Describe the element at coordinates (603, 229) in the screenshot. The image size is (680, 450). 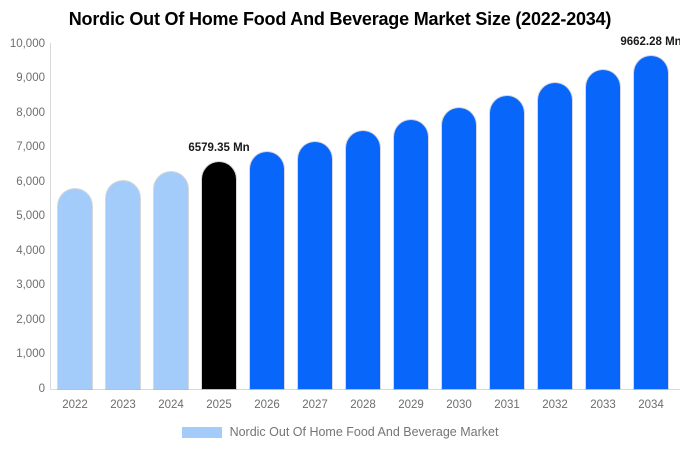
I see `bar-2033` at that location.